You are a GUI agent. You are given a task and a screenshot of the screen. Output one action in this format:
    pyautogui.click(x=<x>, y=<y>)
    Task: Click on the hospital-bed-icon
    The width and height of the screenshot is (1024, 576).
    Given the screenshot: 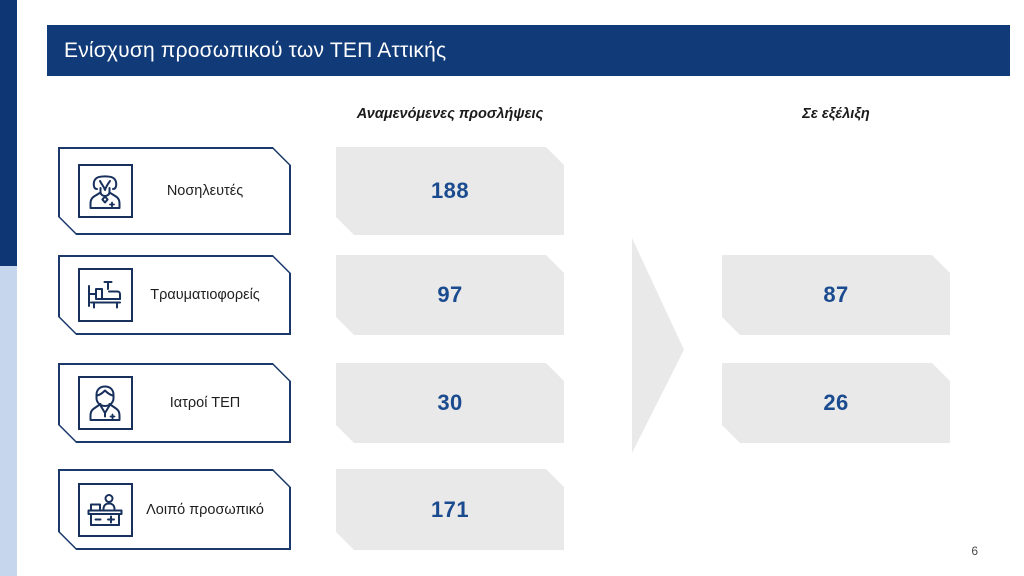 What is the action you would take?
    pyautogui.click(x=105, y=295)
    